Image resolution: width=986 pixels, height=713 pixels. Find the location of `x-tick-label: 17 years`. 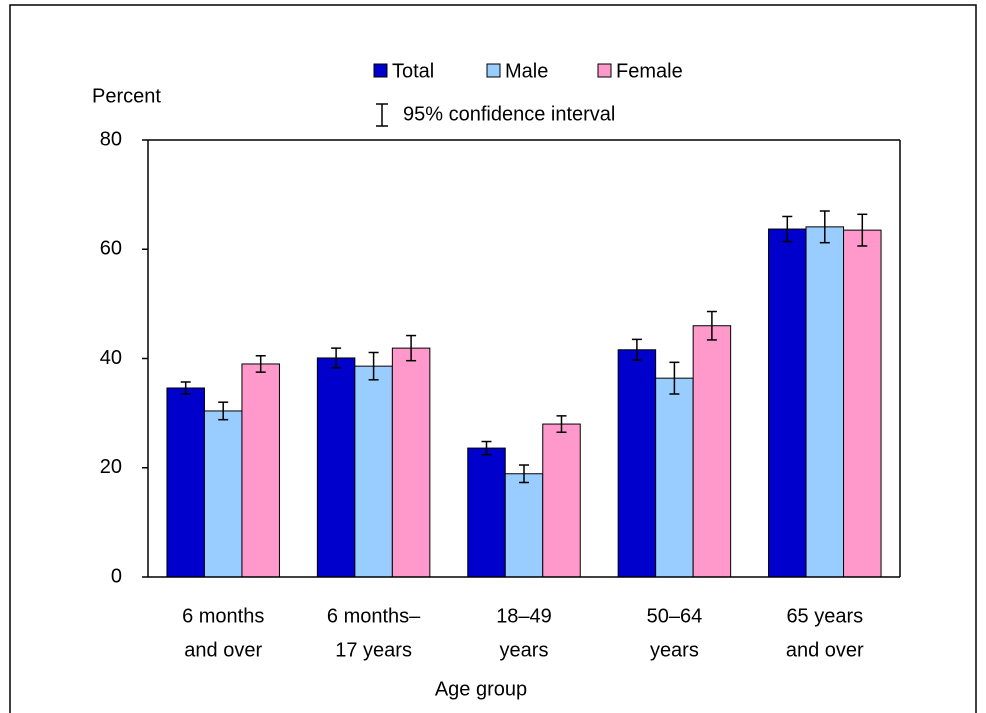

x-tick-label: 17 years is located at coordinates (373, 650).